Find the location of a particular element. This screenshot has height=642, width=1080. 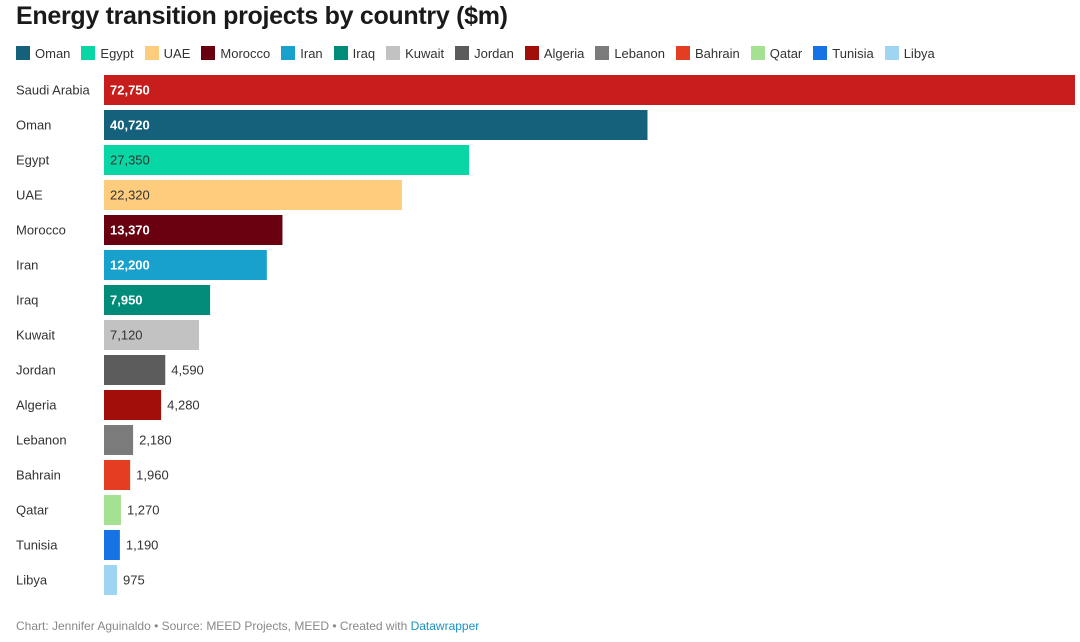

category-label: Kuwait is located at coordinates (35, 335).